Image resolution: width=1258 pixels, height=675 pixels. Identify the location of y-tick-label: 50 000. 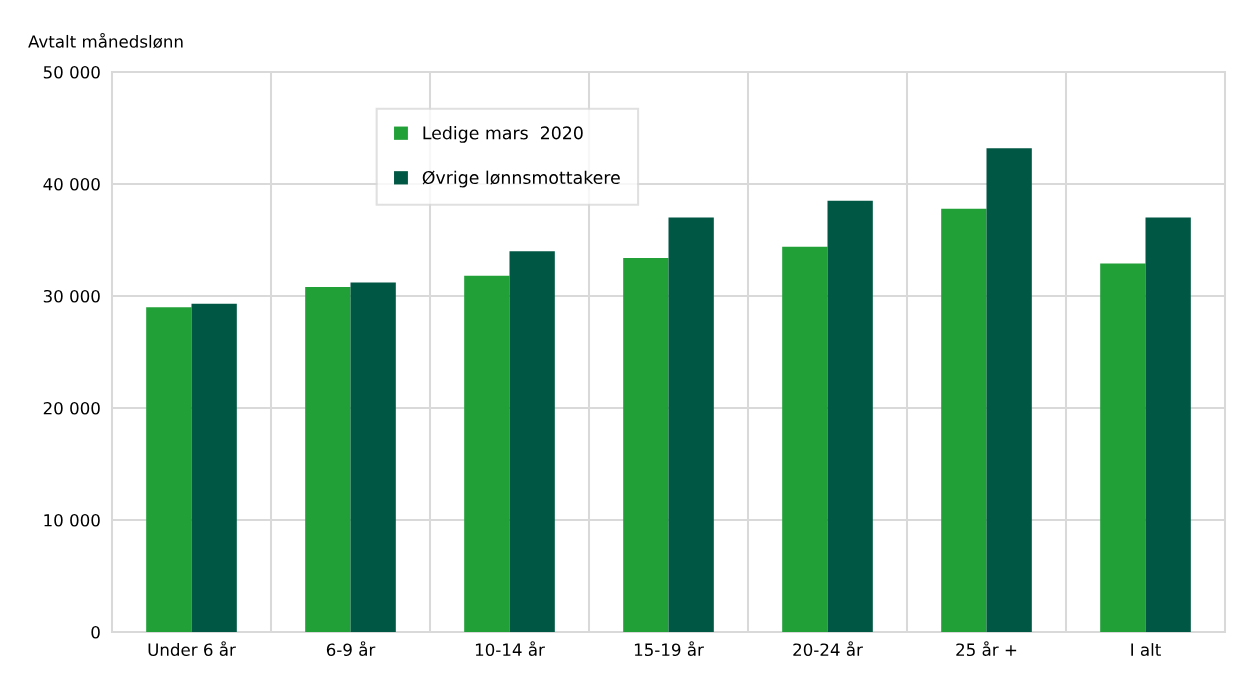
(71, 72).